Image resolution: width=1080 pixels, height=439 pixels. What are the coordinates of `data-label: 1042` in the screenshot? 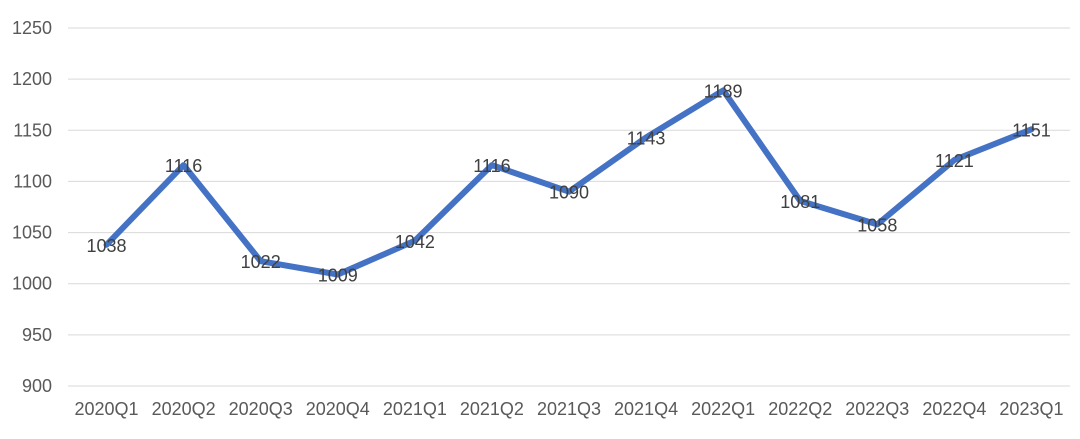 It's located at (415, 242).